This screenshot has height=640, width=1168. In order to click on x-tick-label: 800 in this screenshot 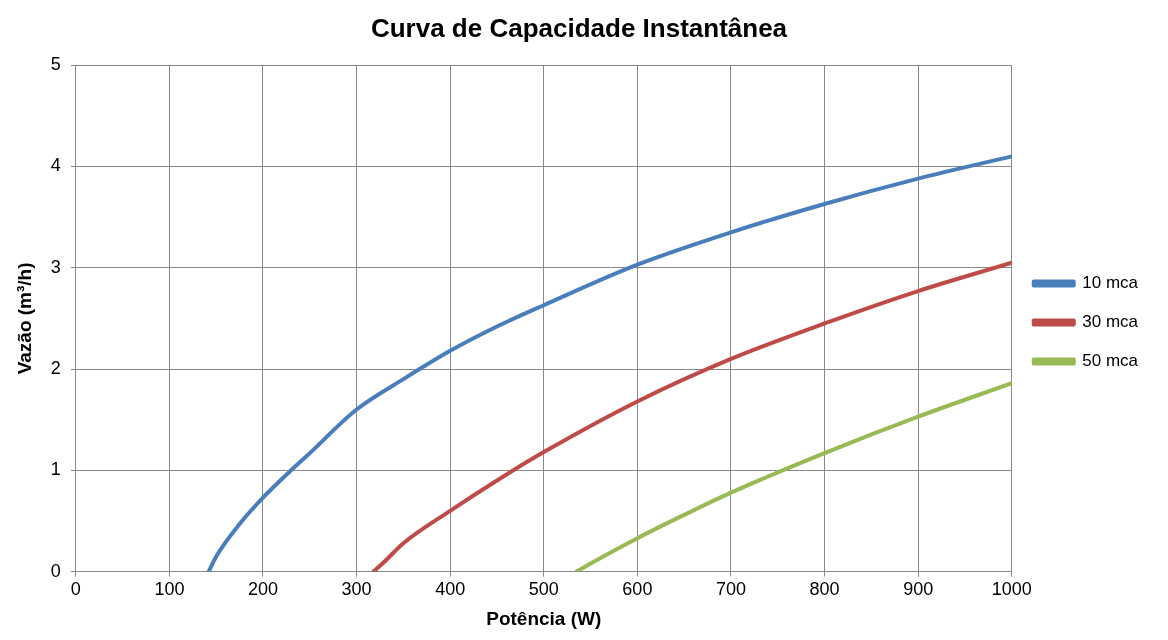, I will do `click(824, 589)`.